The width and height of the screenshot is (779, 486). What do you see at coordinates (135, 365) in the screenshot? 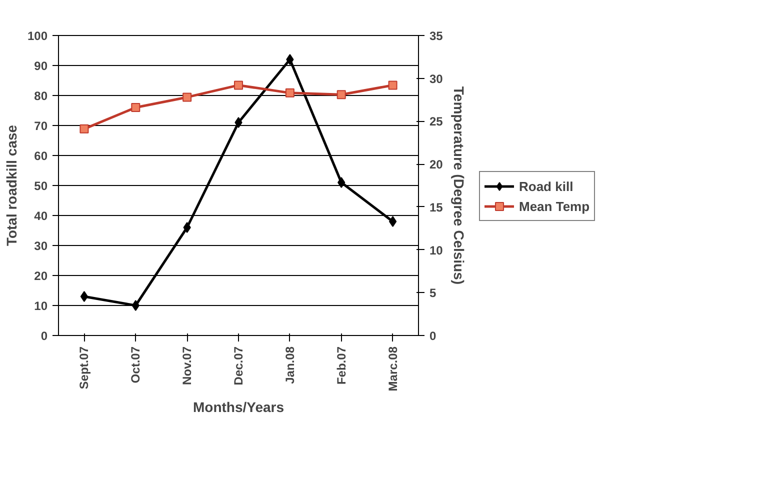
I see `x-tick-label: Oct.07` at bounding box center [135, 365].